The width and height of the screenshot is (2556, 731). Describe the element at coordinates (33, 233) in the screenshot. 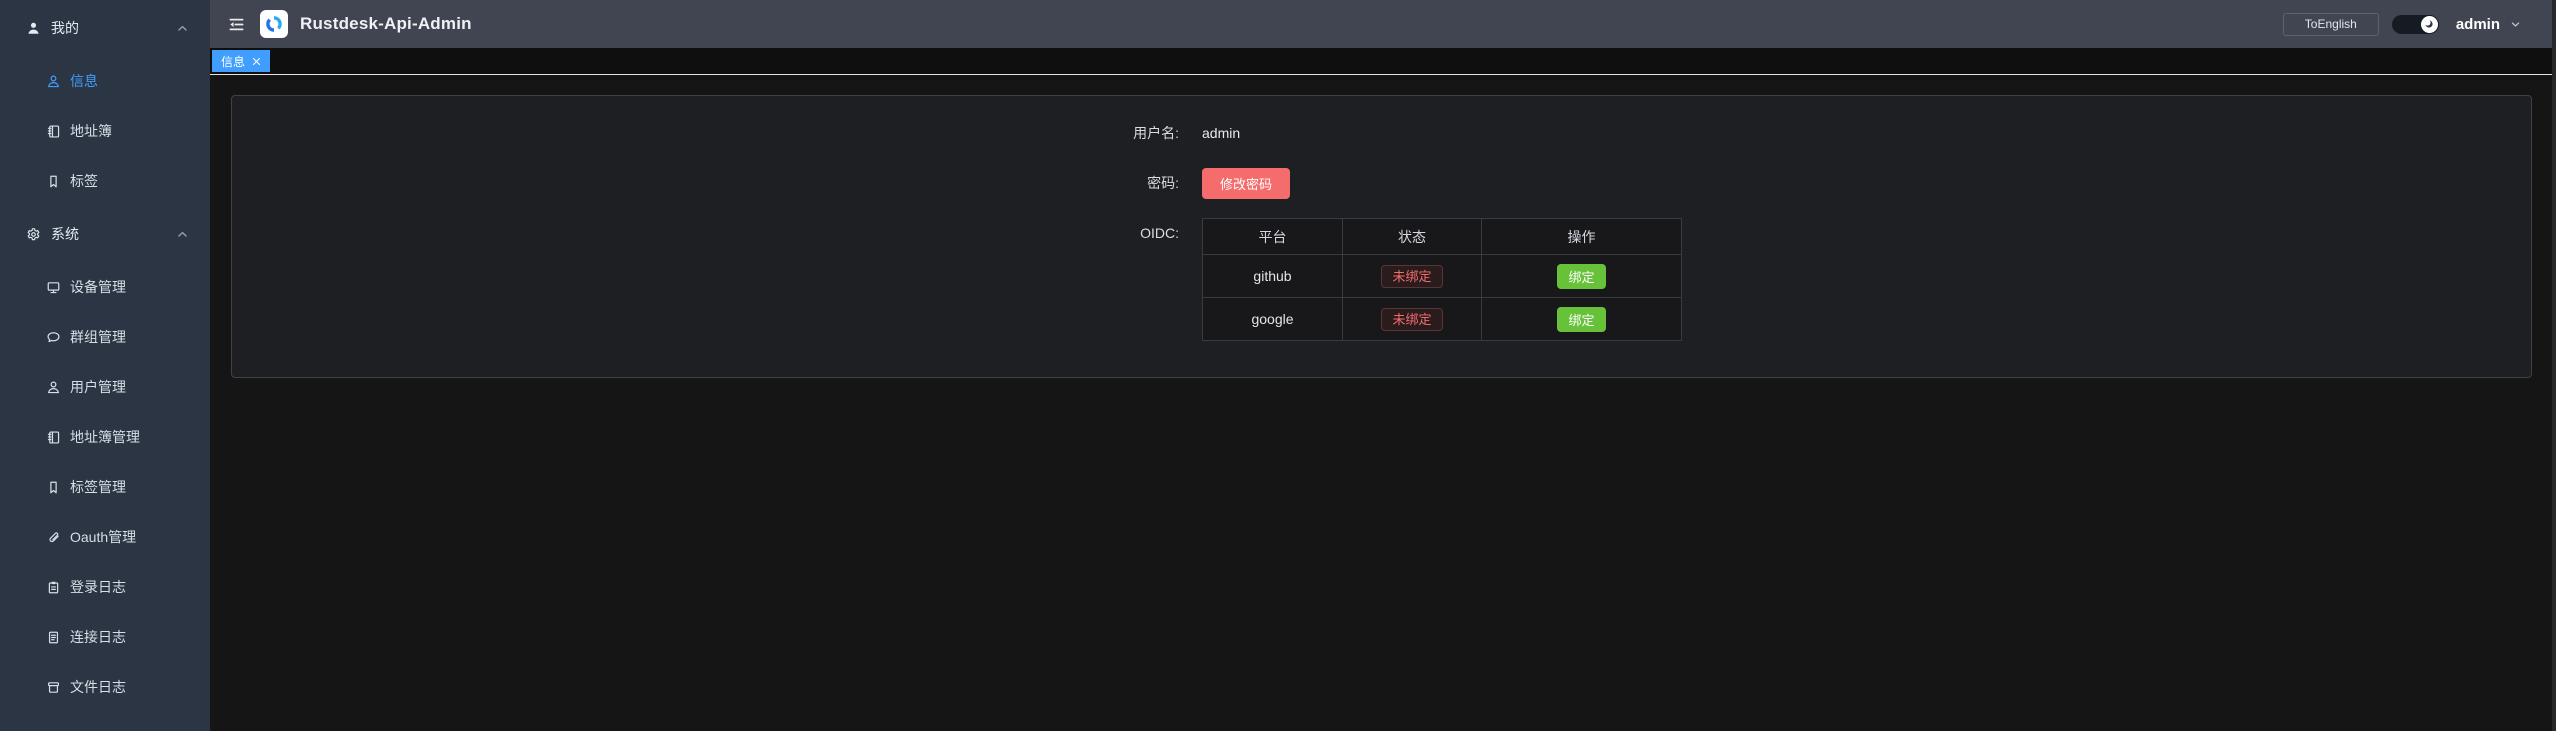

I see `gear-icon` at that location.